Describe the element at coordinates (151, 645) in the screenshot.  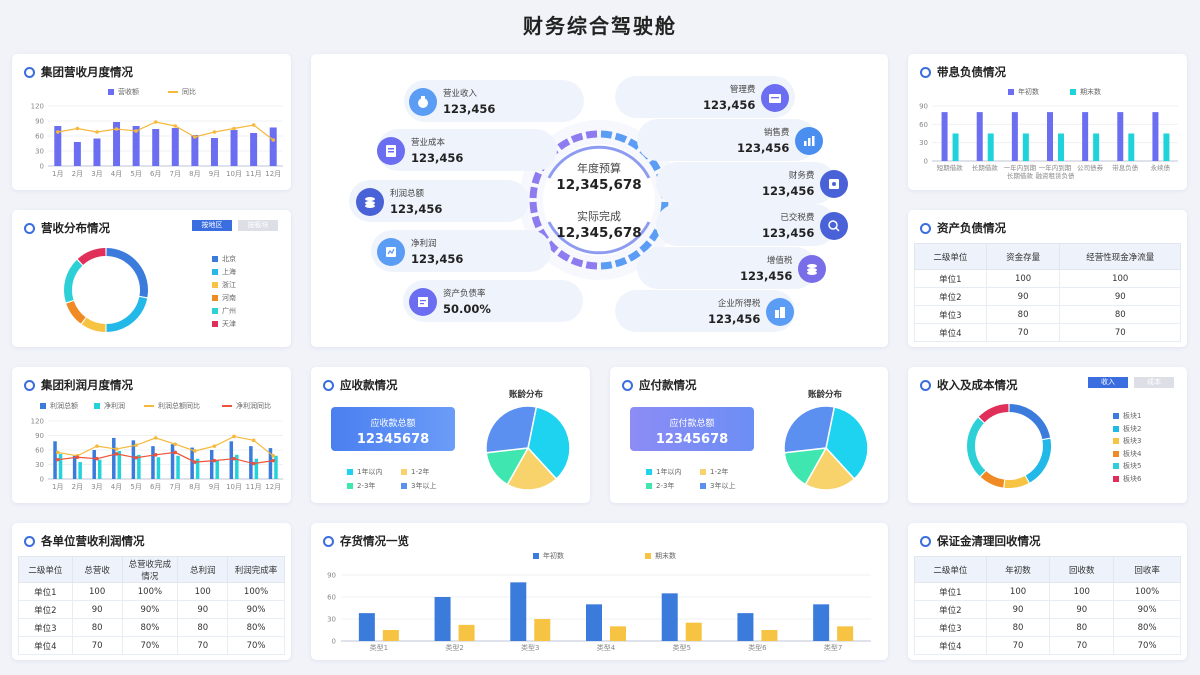
I see `table-row: 单位4 70 70% 70 70%` at that location.